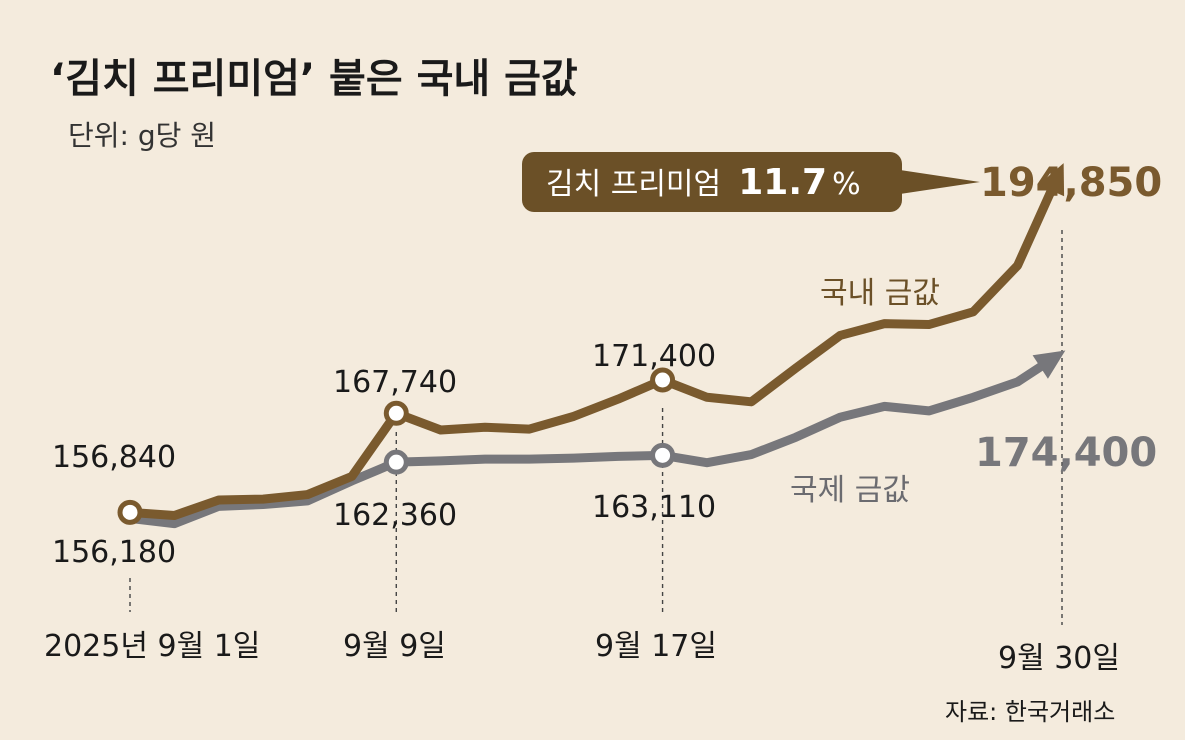 This screenshot has width=1185, height=740. I want to click on x-tick-sep1: 2025년 9월 1일, so click(152, 646).